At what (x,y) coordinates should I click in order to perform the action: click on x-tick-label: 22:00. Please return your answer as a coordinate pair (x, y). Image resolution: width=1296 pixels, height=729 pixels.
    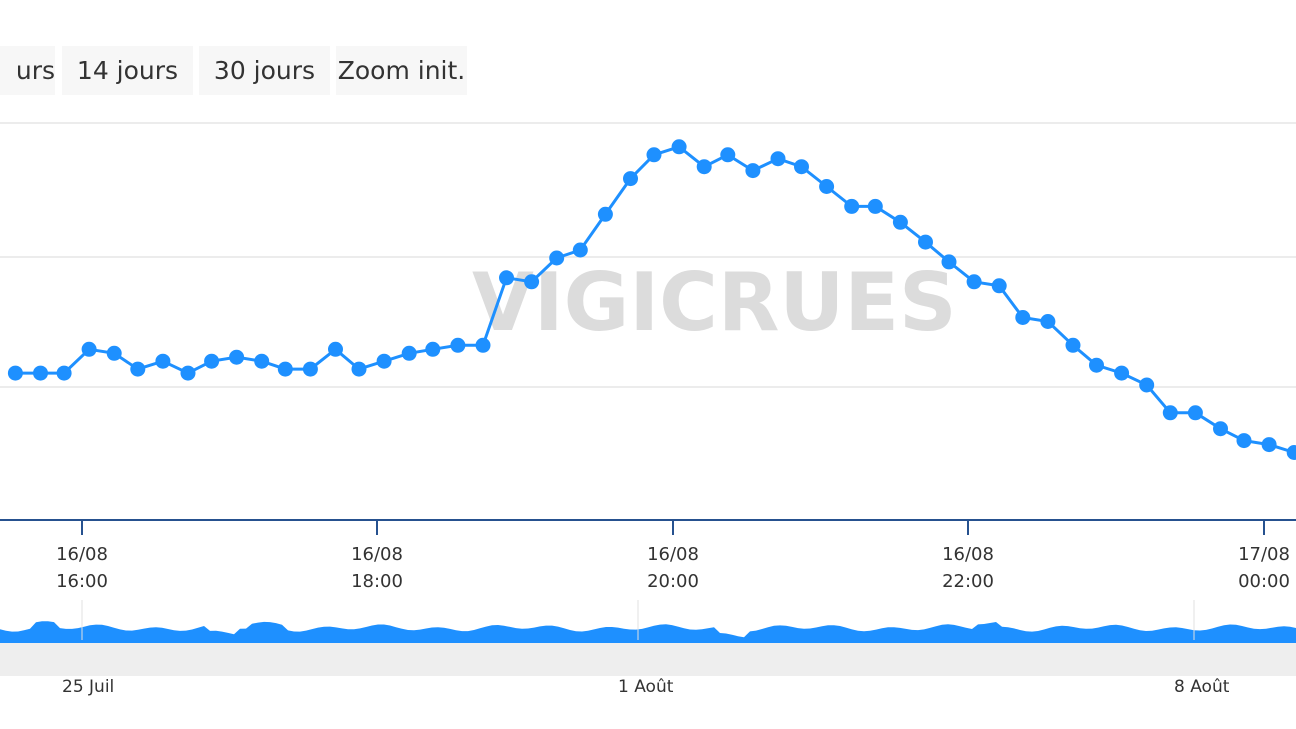
    Looking at the image, I should click on (968, 581).